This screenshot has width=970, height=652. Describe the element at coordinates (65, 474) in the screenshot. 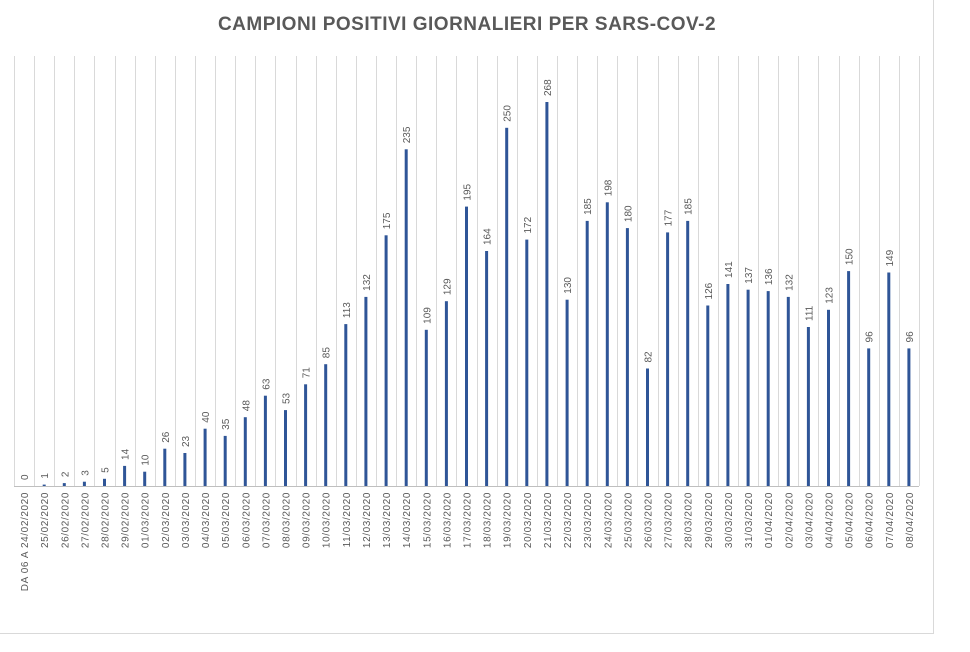

I see `data-label: 2` at that location.